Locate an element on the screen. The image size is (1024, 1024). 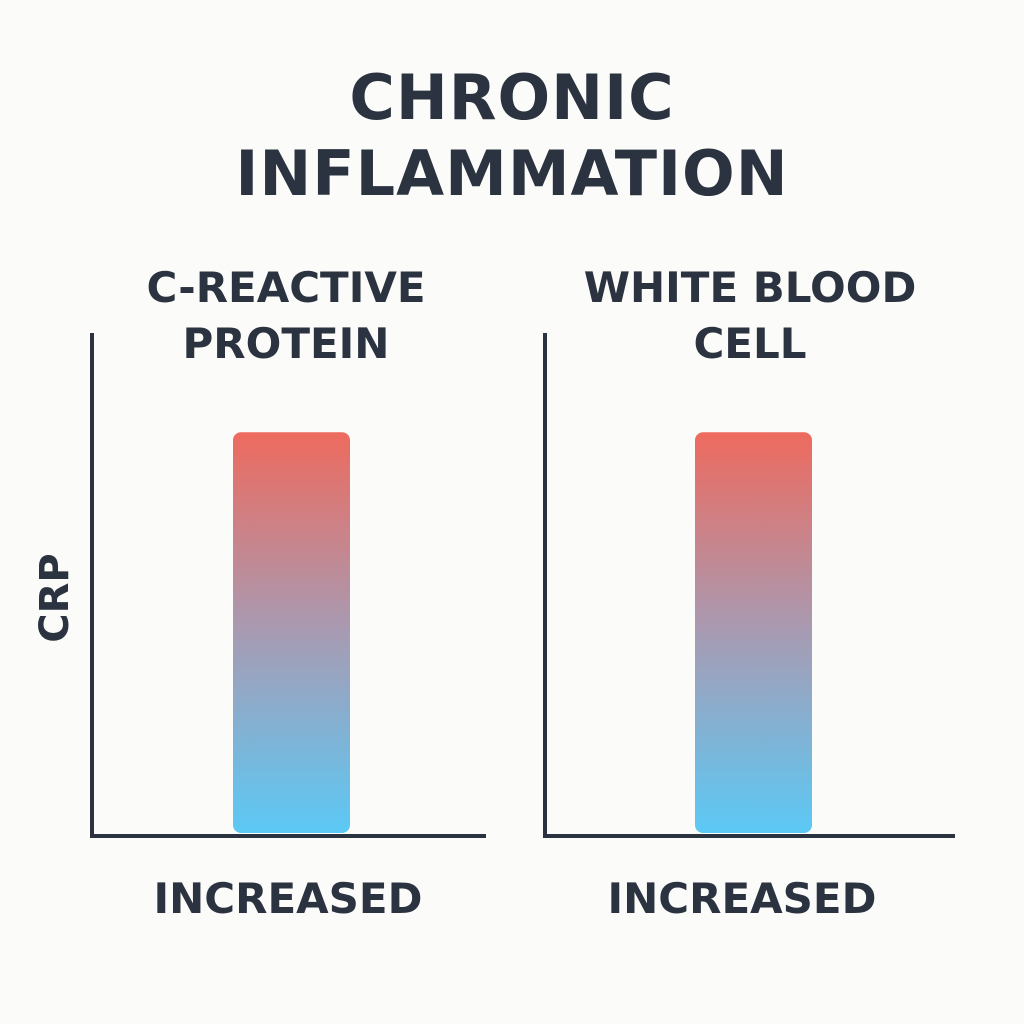
panel-title-line-1: C-REACTIVE is located at coordinates (285, 287).